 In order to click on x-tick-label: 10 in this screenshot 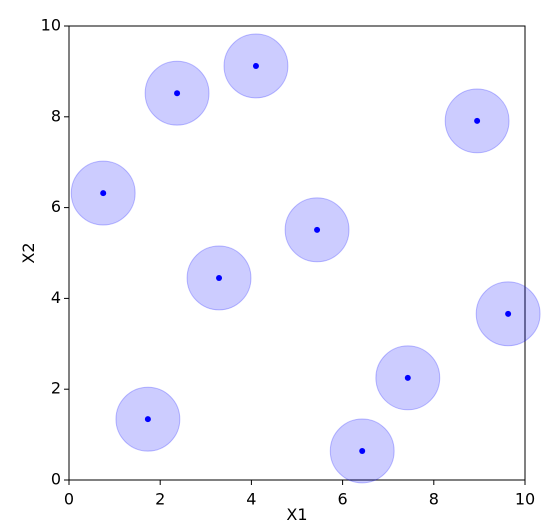, I will do `click(525, 499)`.